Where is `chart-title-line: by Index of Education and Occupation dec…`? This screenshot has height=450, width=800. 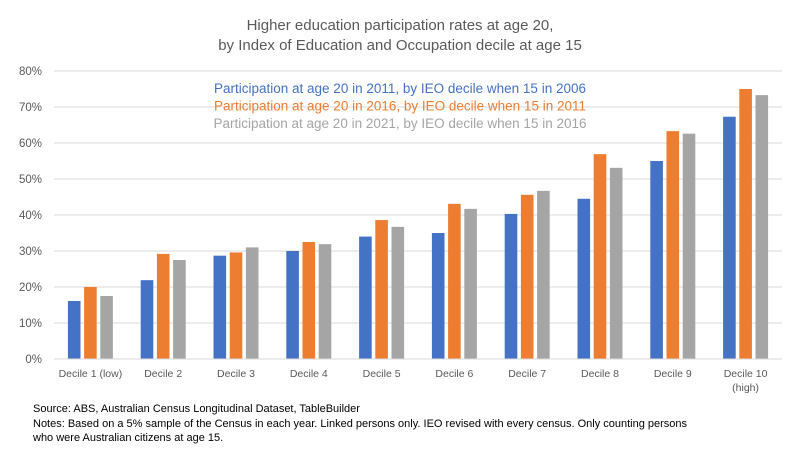 chart-title-line: by Index of Education and Occupation dec… is located at coordinates (400, 45).